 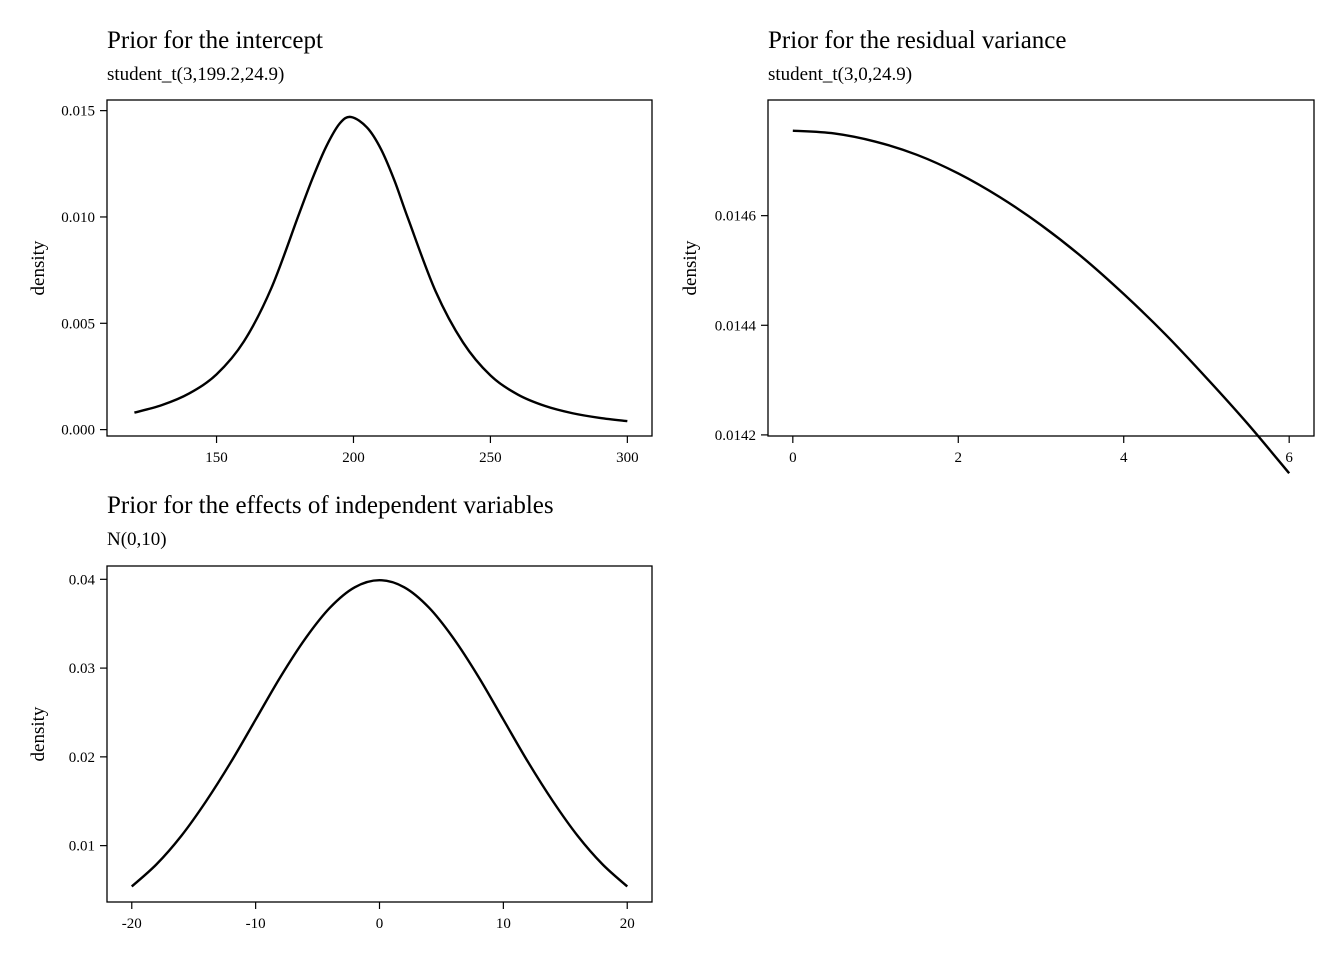 I want to click on x-tick-label: -10, so click(x=256, y=924).